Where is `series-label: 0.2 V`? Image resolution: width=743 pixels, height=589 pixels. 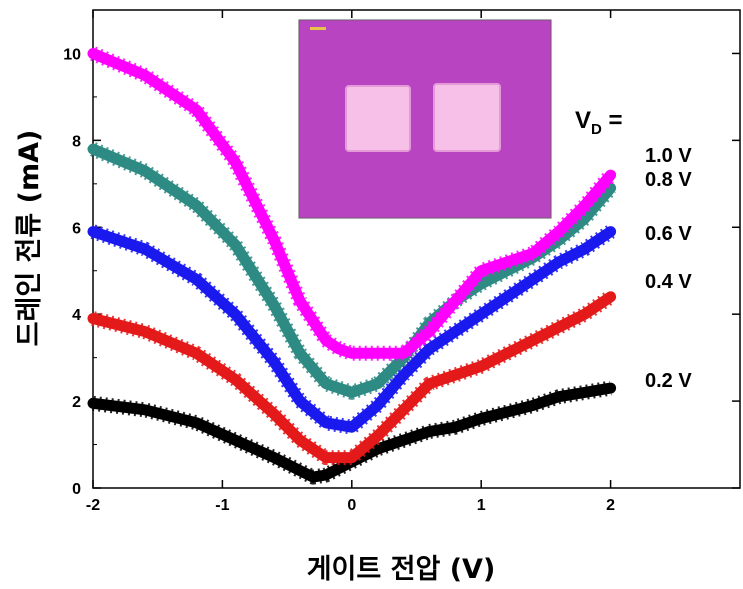 series-label: 0.2 V is located at coordinates (668, 381).